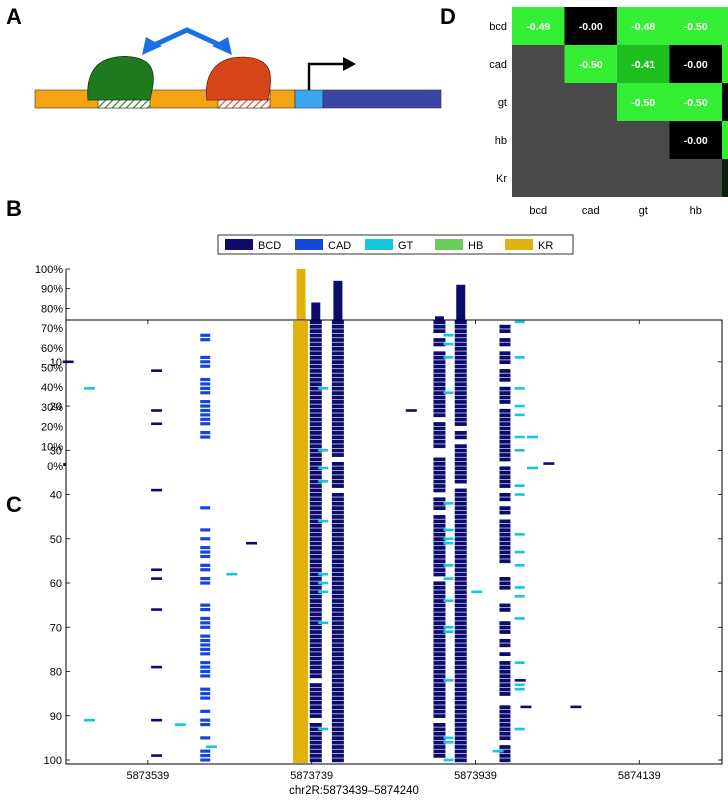 The image size is (728, 800). Describe the element at coordinates (309, 244) in the screenshot. I see `legend-swatch-cad` at that location.